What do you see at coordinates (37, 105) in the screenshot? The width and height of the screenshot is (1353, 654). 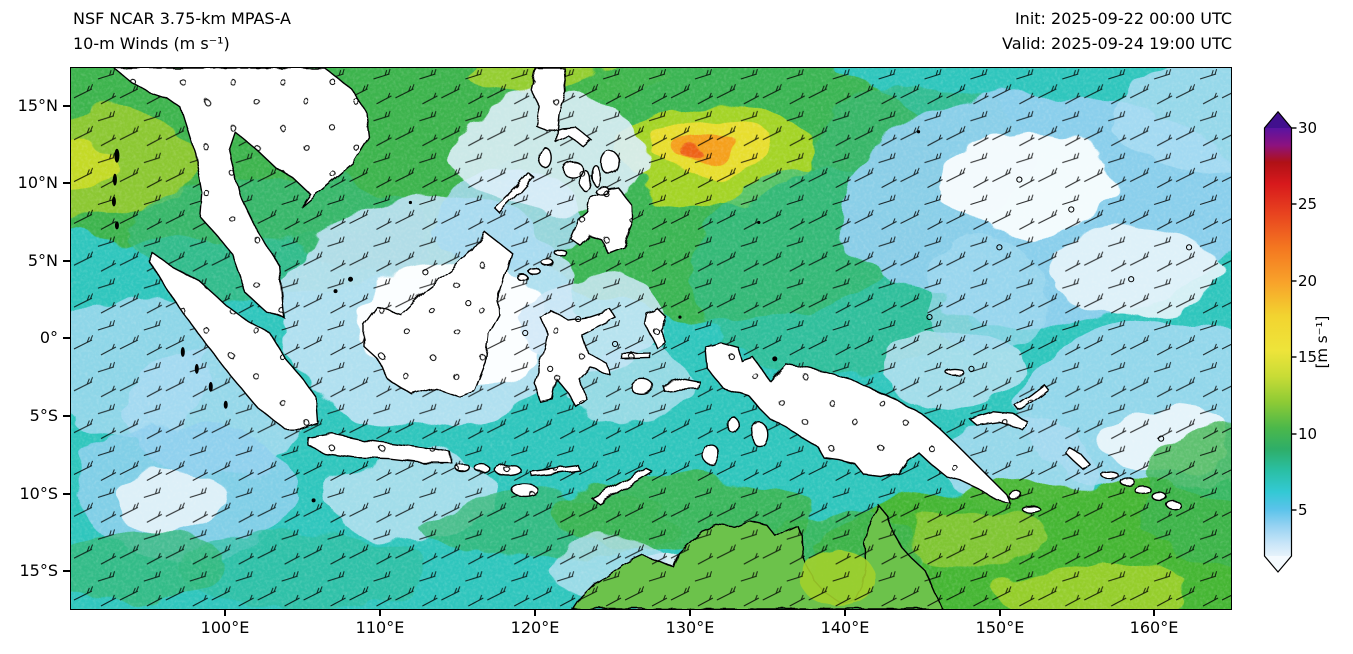 I see `y-tick-label: 15°N` at bounding box center [37, 105].